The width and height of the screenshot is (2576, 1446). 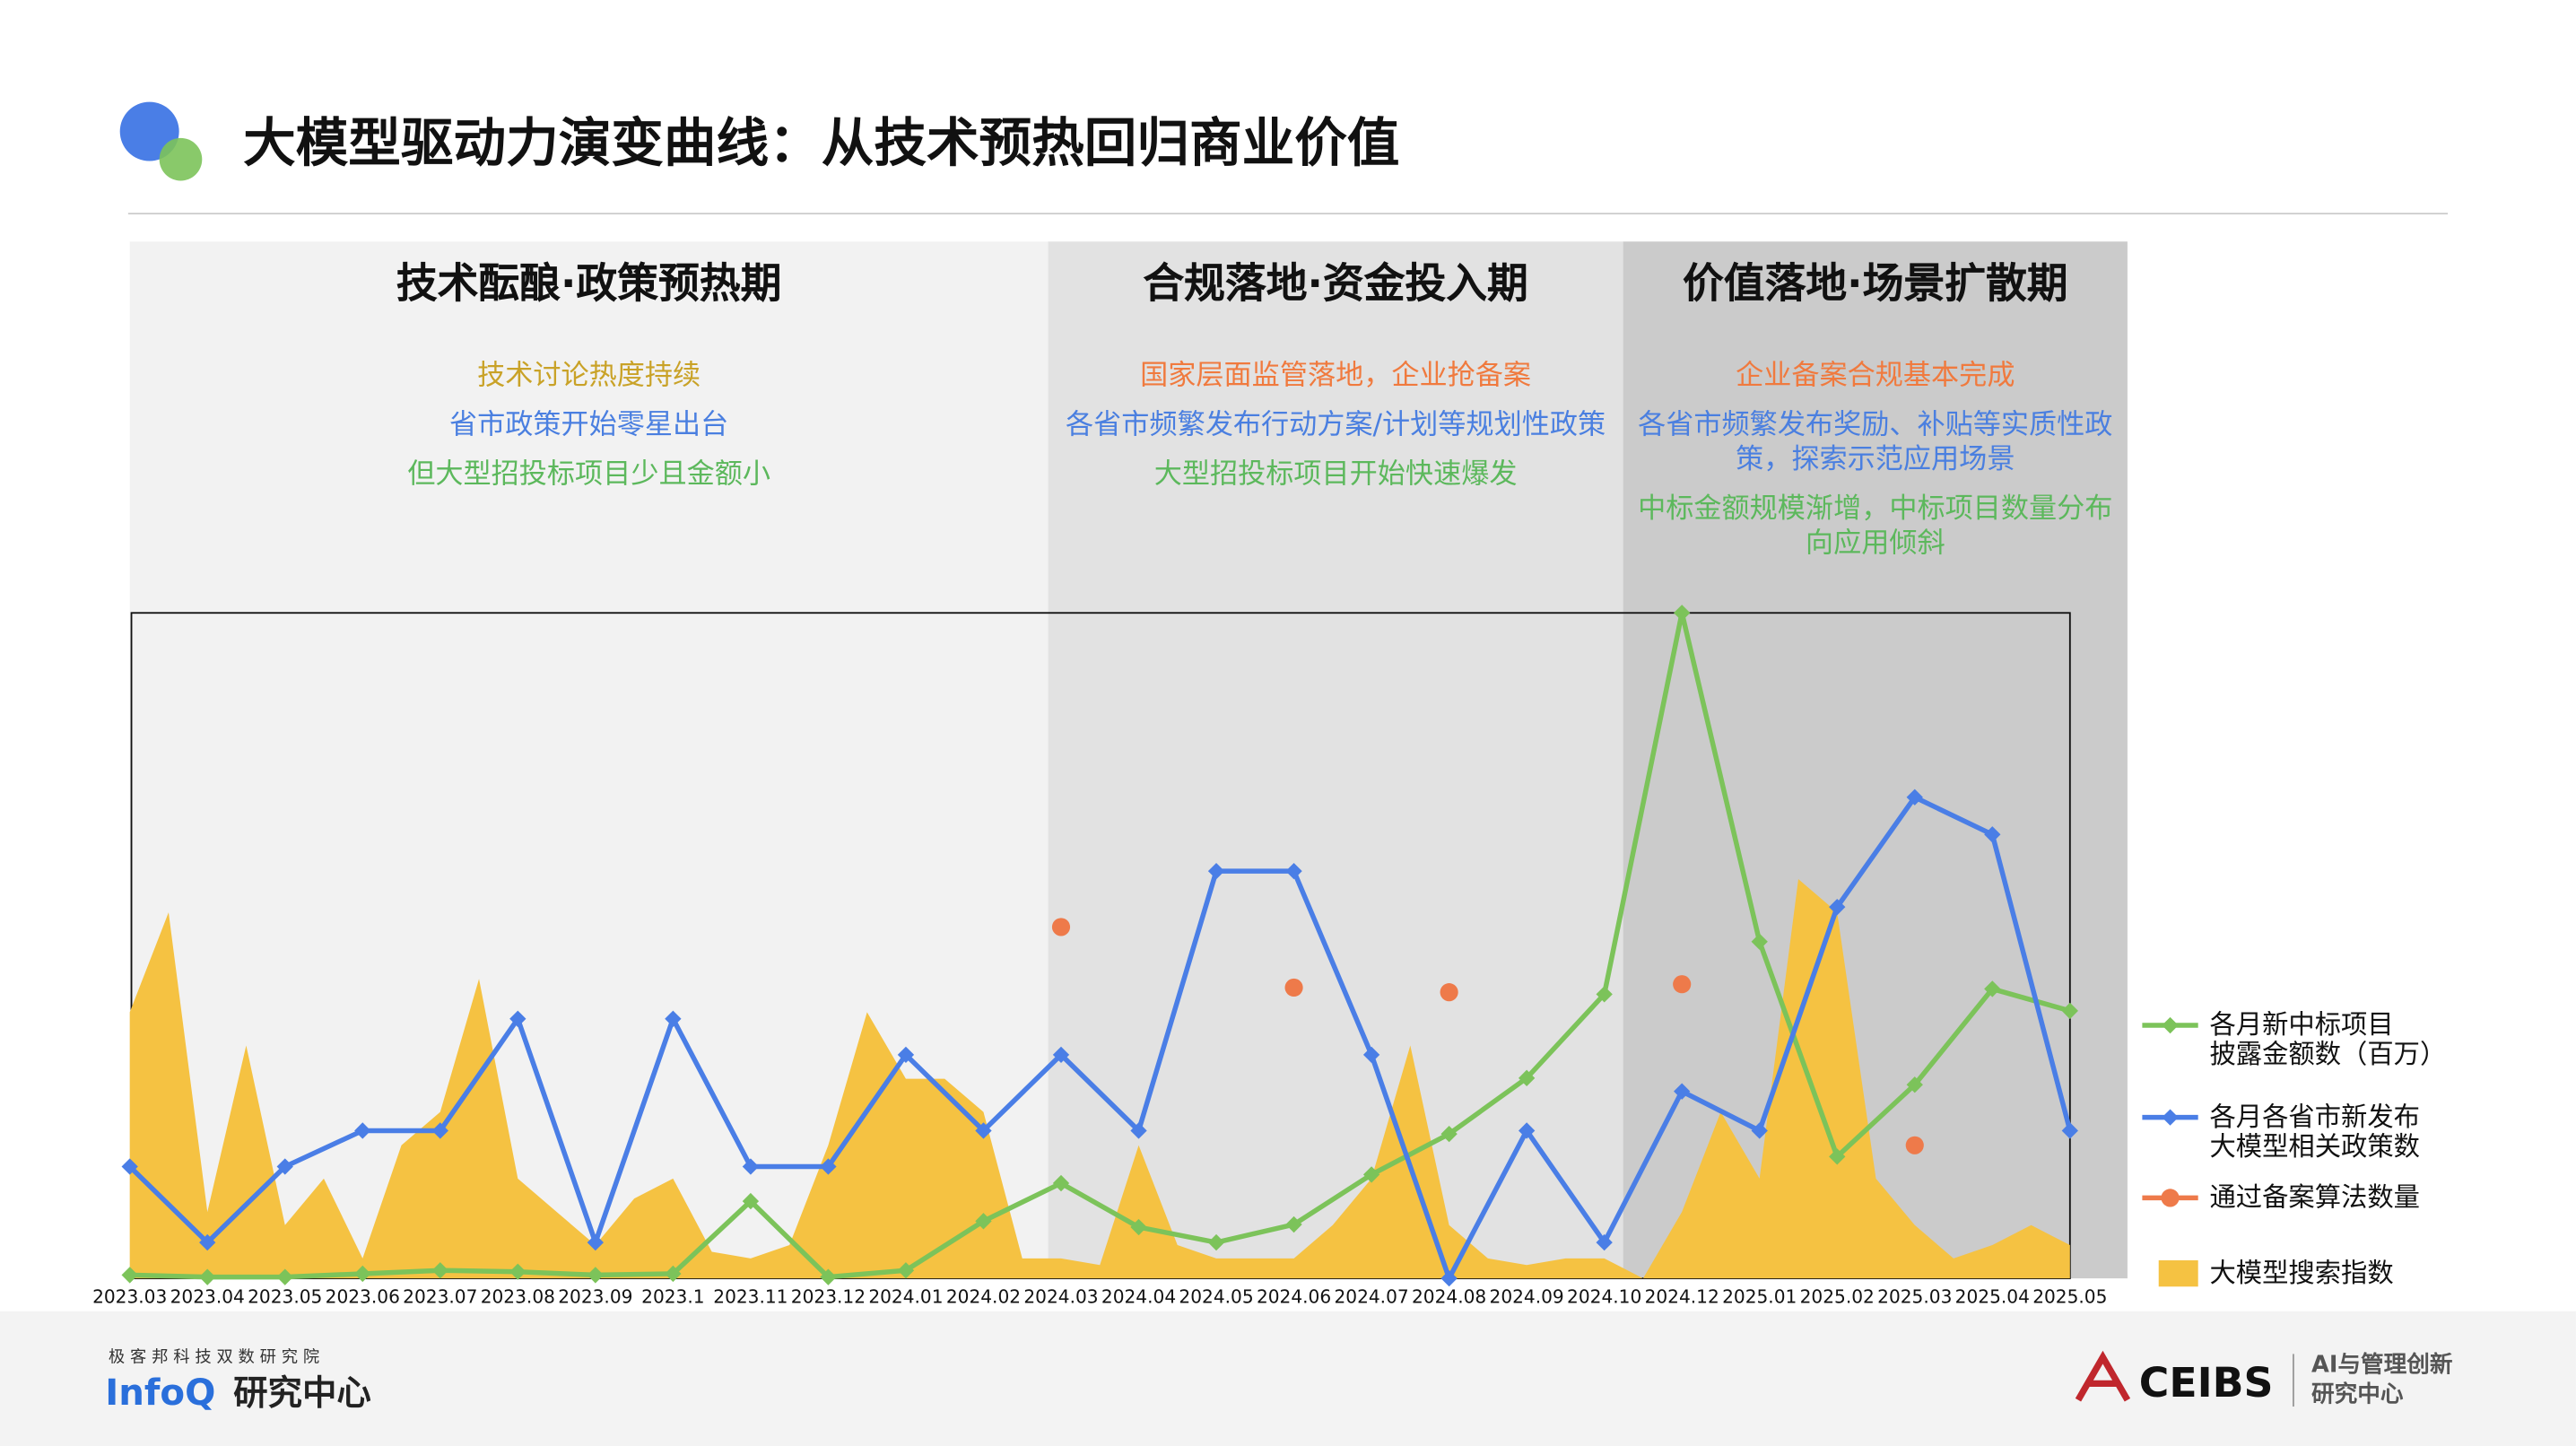 I want to click on footer-text: 研究中心, so click(x=2357, y=1394).